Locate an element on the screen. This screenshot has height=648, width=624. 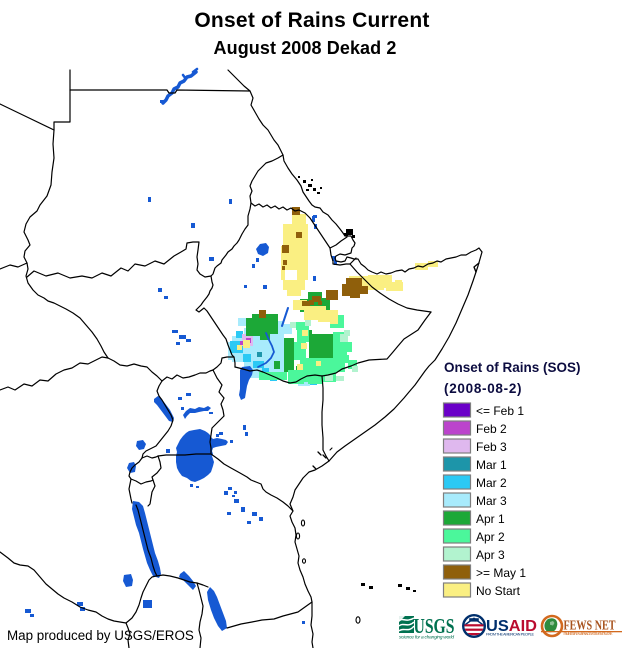
svg-text: FEWS NET is located at coordinates (590, 625).